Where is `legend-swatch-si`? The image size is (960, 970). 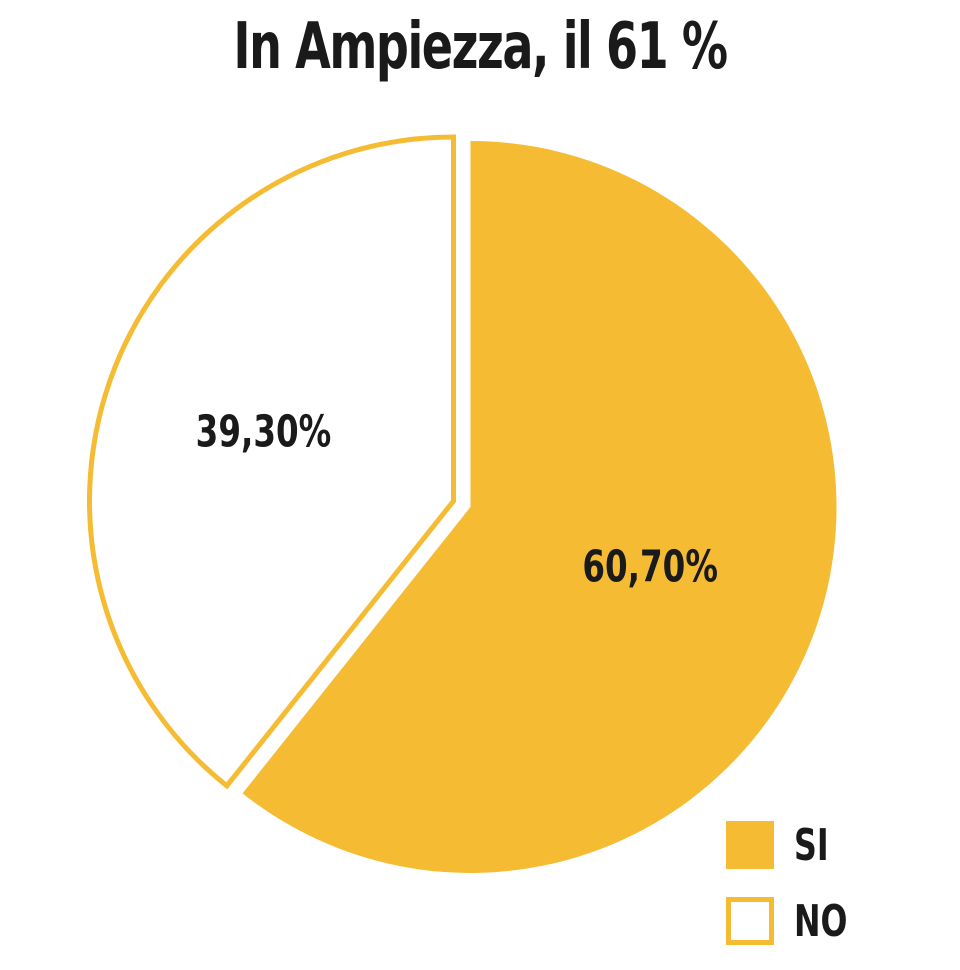
legend-swatch-si is located at coordinates (750, 845).